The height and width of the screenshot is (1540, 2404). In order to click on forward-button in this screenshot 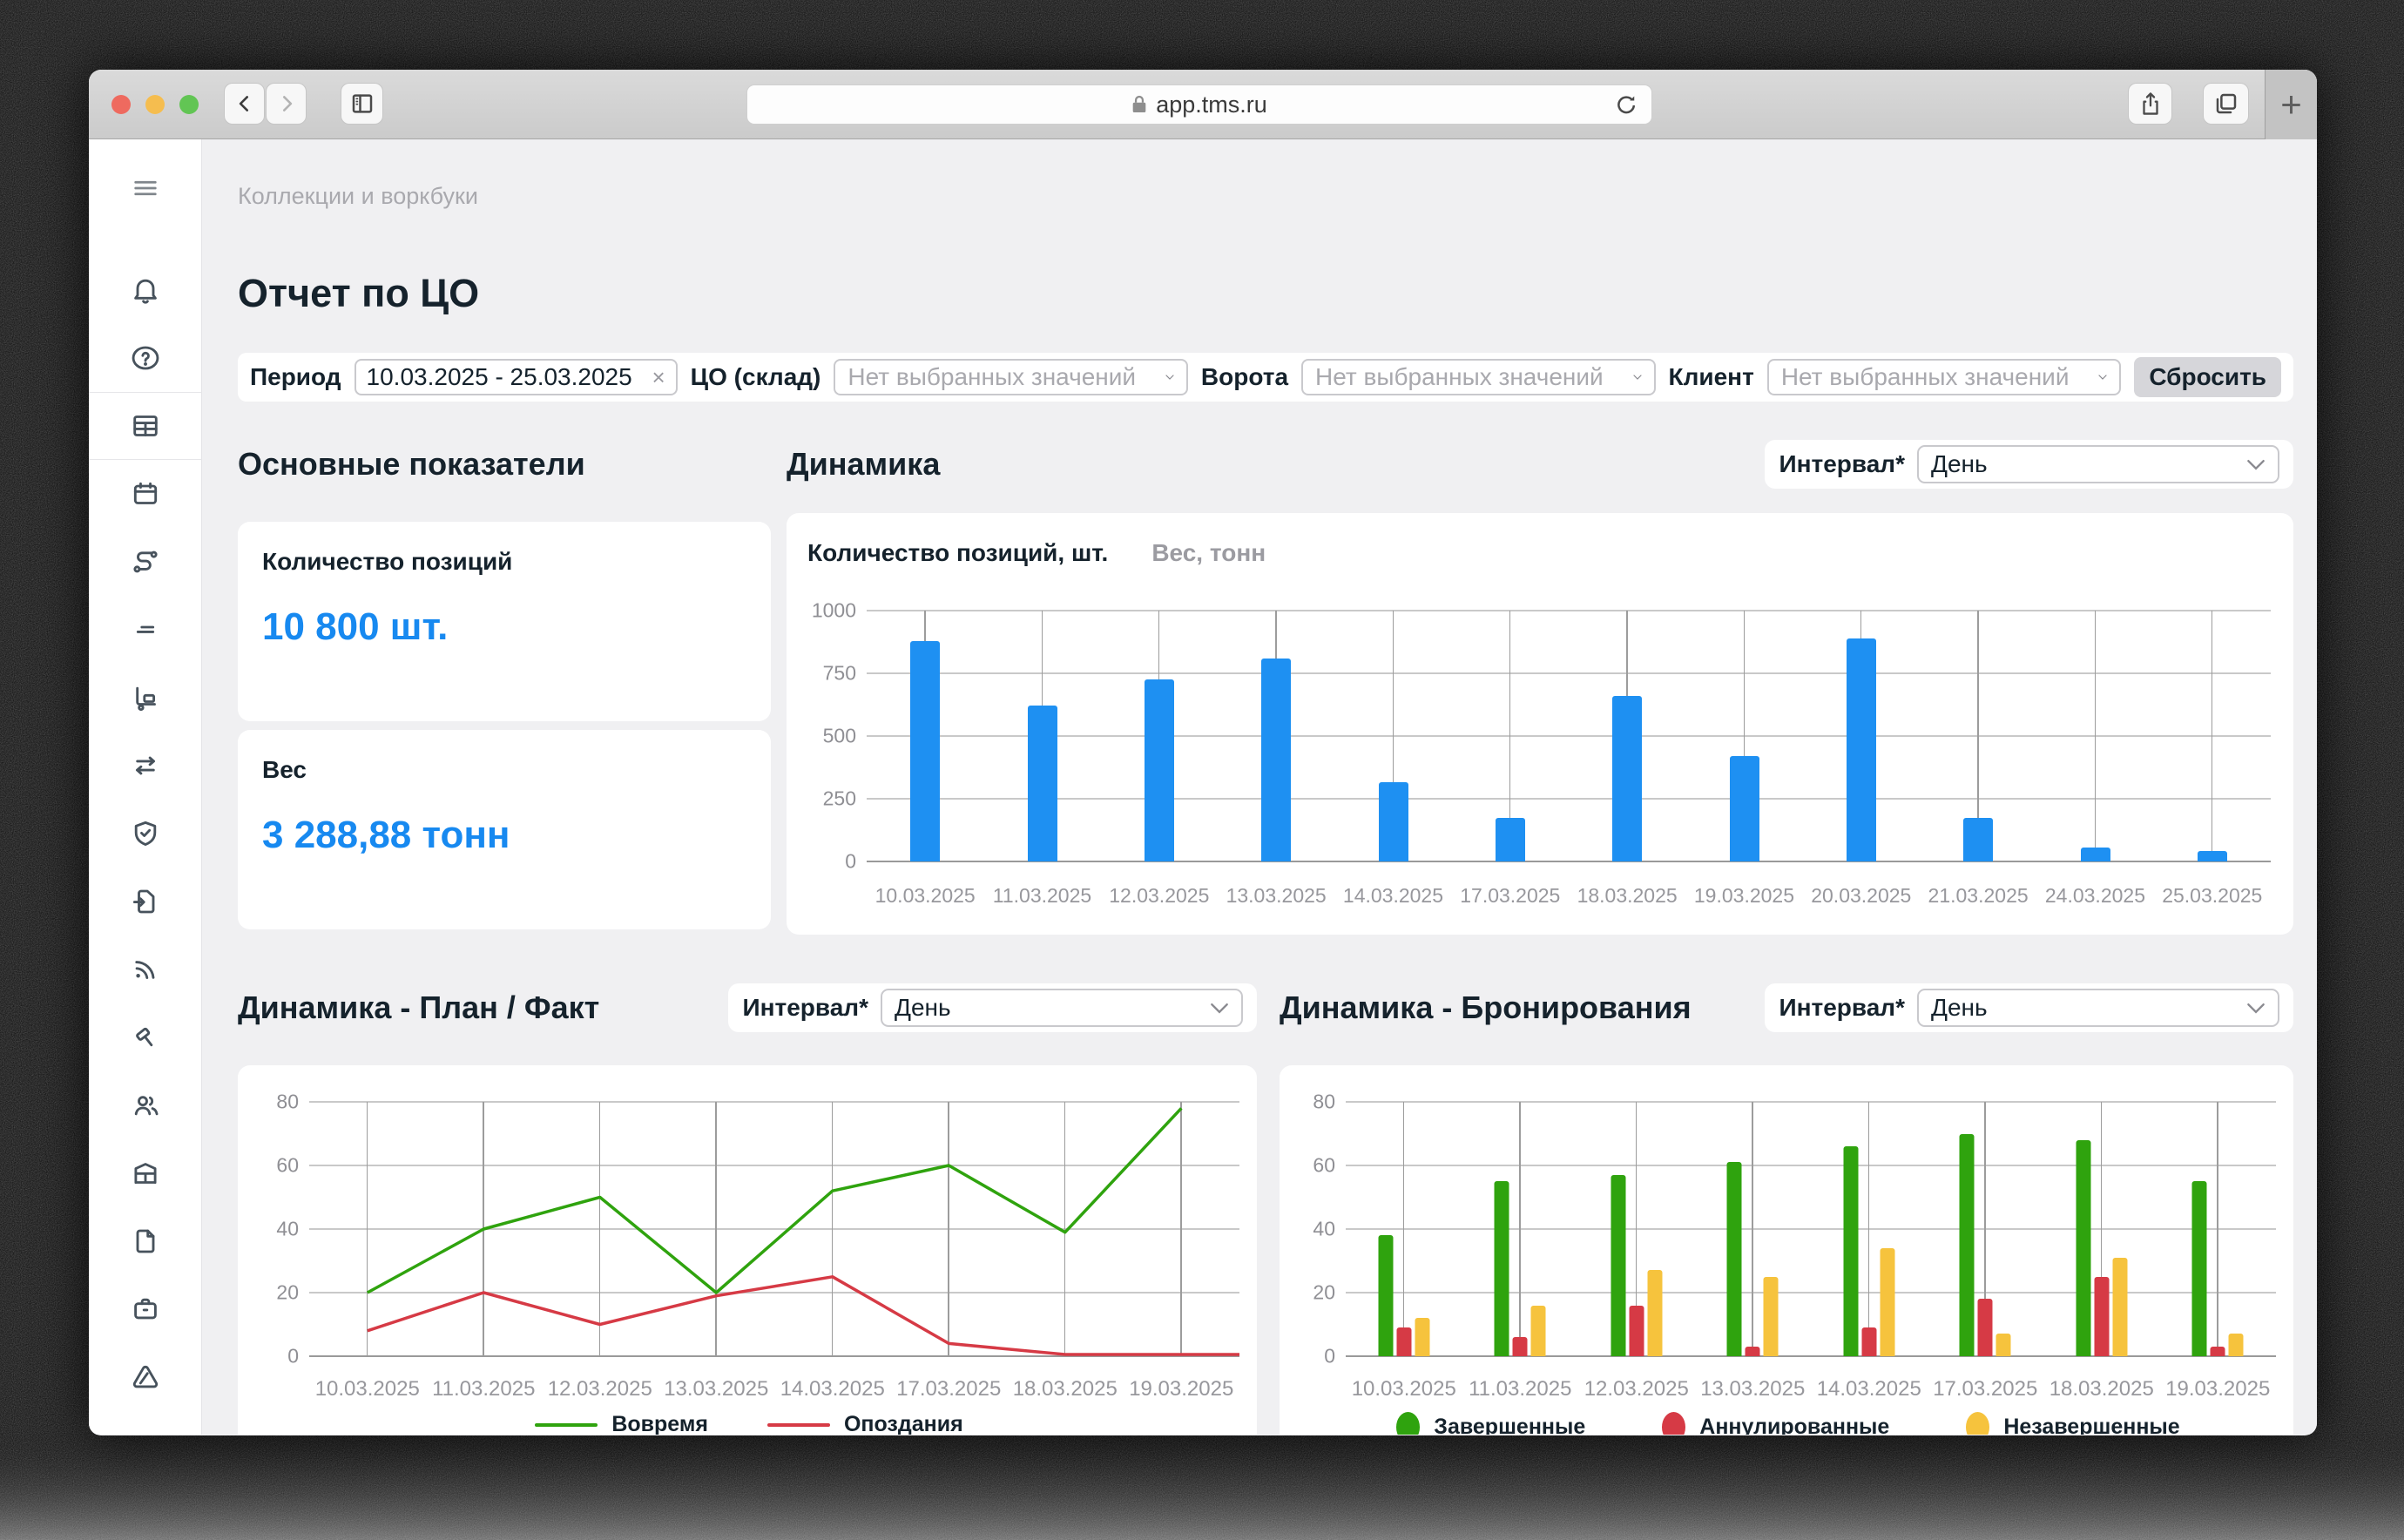, I will do `click(287, 104)`.